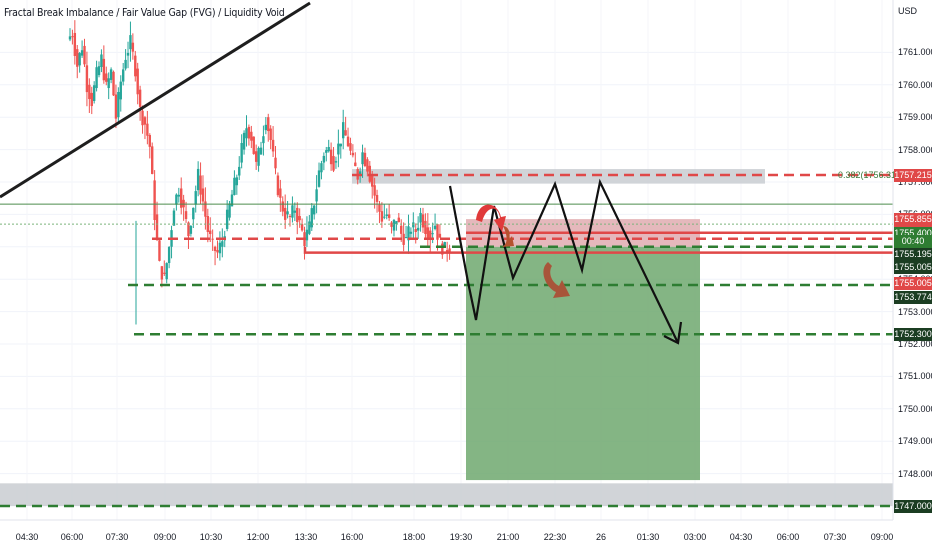  Describe the element at coordinates (915, 84) in the screenshot. I see `y-tick-label: 1760.000` at that location.